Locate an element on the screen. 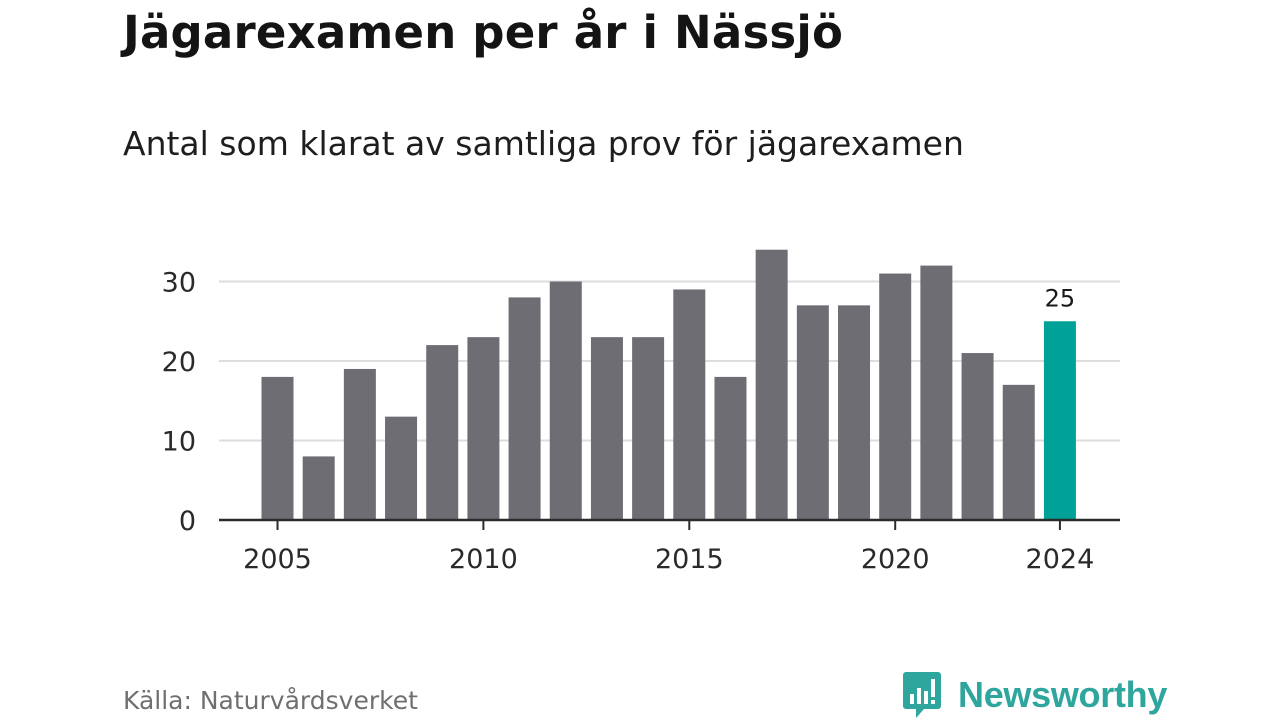 The width and height of the screenshot is (1280, 720). y-tick-label: 0 is located at coordinates (187, 521).